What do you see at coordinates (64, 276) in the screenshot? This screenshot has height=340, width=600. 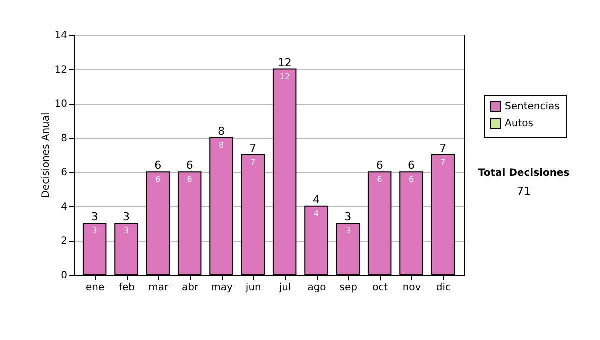 I see `y-tick-label: 0` at bounding box center [64, 276].